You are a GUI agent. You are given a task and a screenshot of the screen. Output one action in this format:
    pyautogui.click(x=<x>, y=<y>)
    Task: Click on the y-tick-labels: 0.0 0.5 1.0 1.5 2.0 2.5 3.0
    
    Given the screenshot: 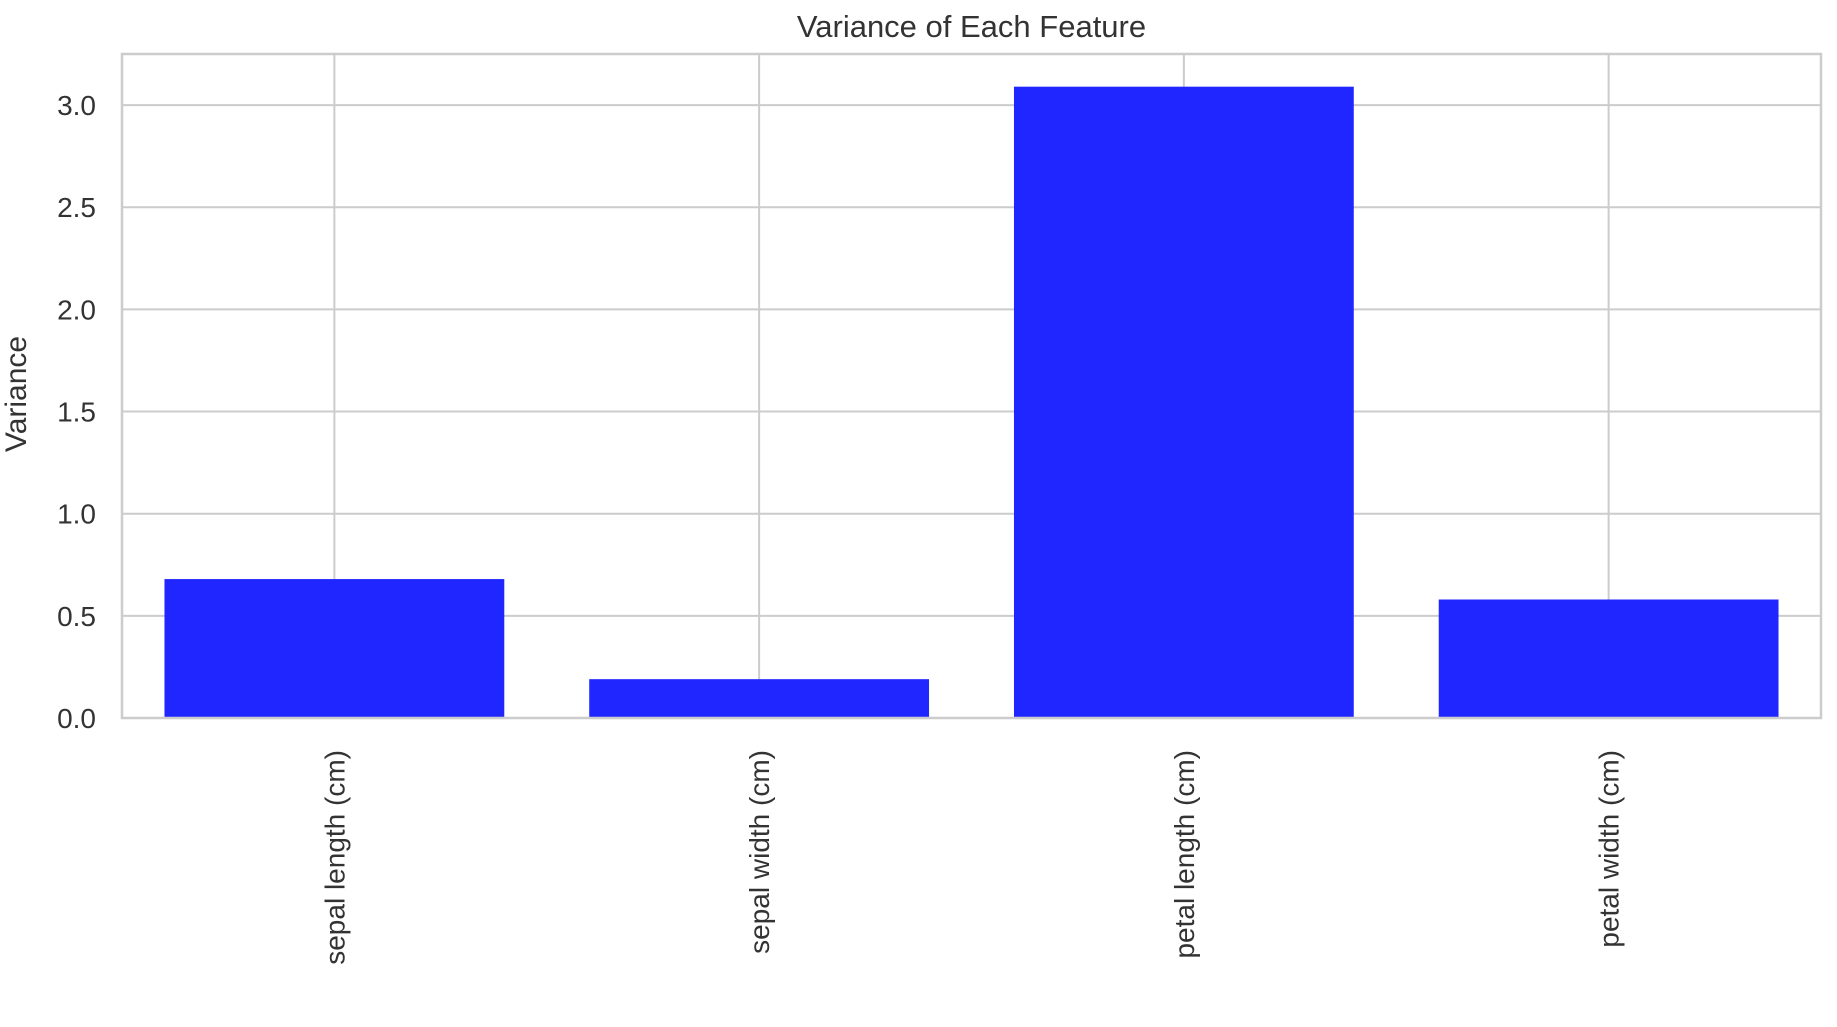 What is the action you would take?
    pyautogui.click(x=76, y=412)
    